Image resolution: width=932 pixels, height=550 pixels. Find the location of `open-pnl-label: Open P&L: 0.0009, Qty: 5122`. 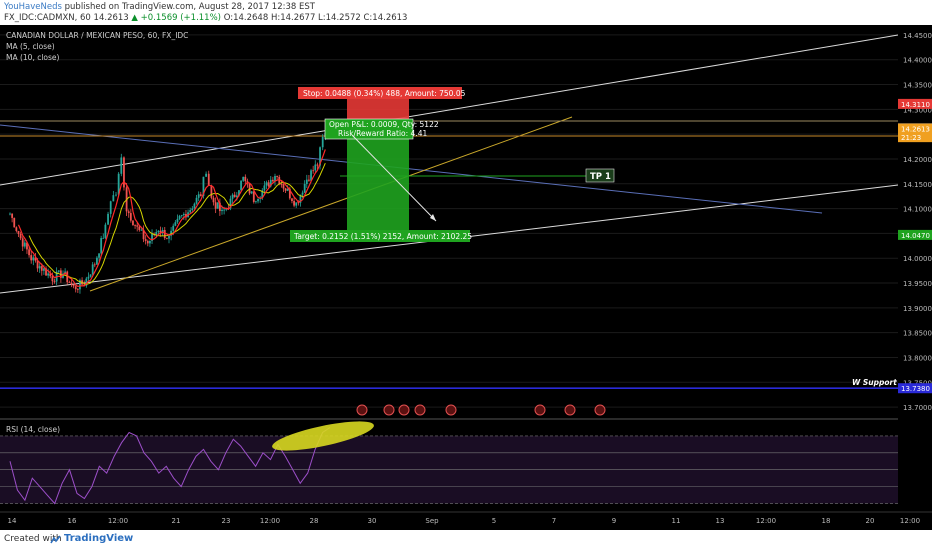

open-pnl-label: Open P&L: 0.0009, Qty: 5122 is located at coordinates (384, 124).